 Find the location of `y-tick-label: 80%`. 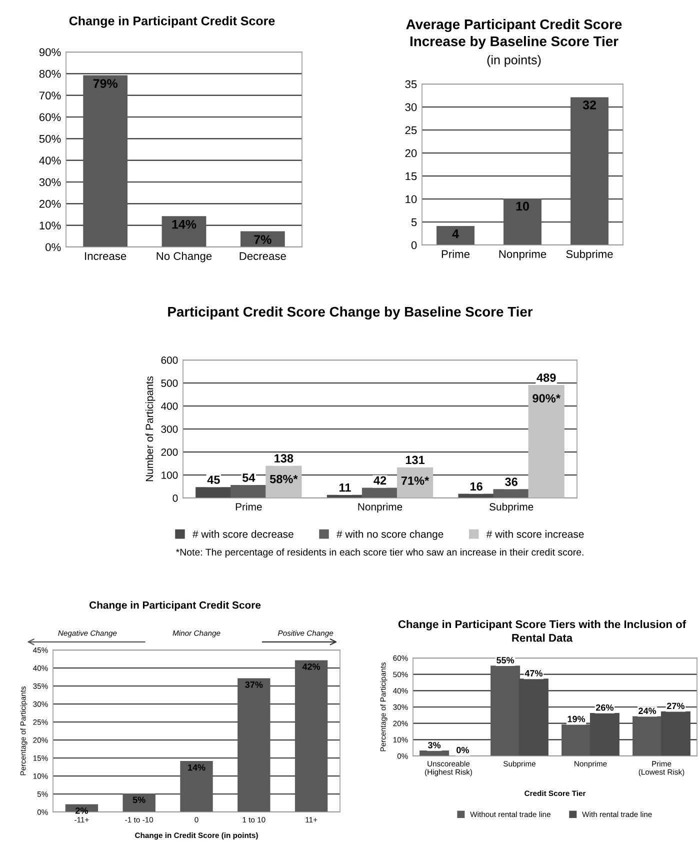

y-tick-label: 80% is located at coordinates (50, 74).